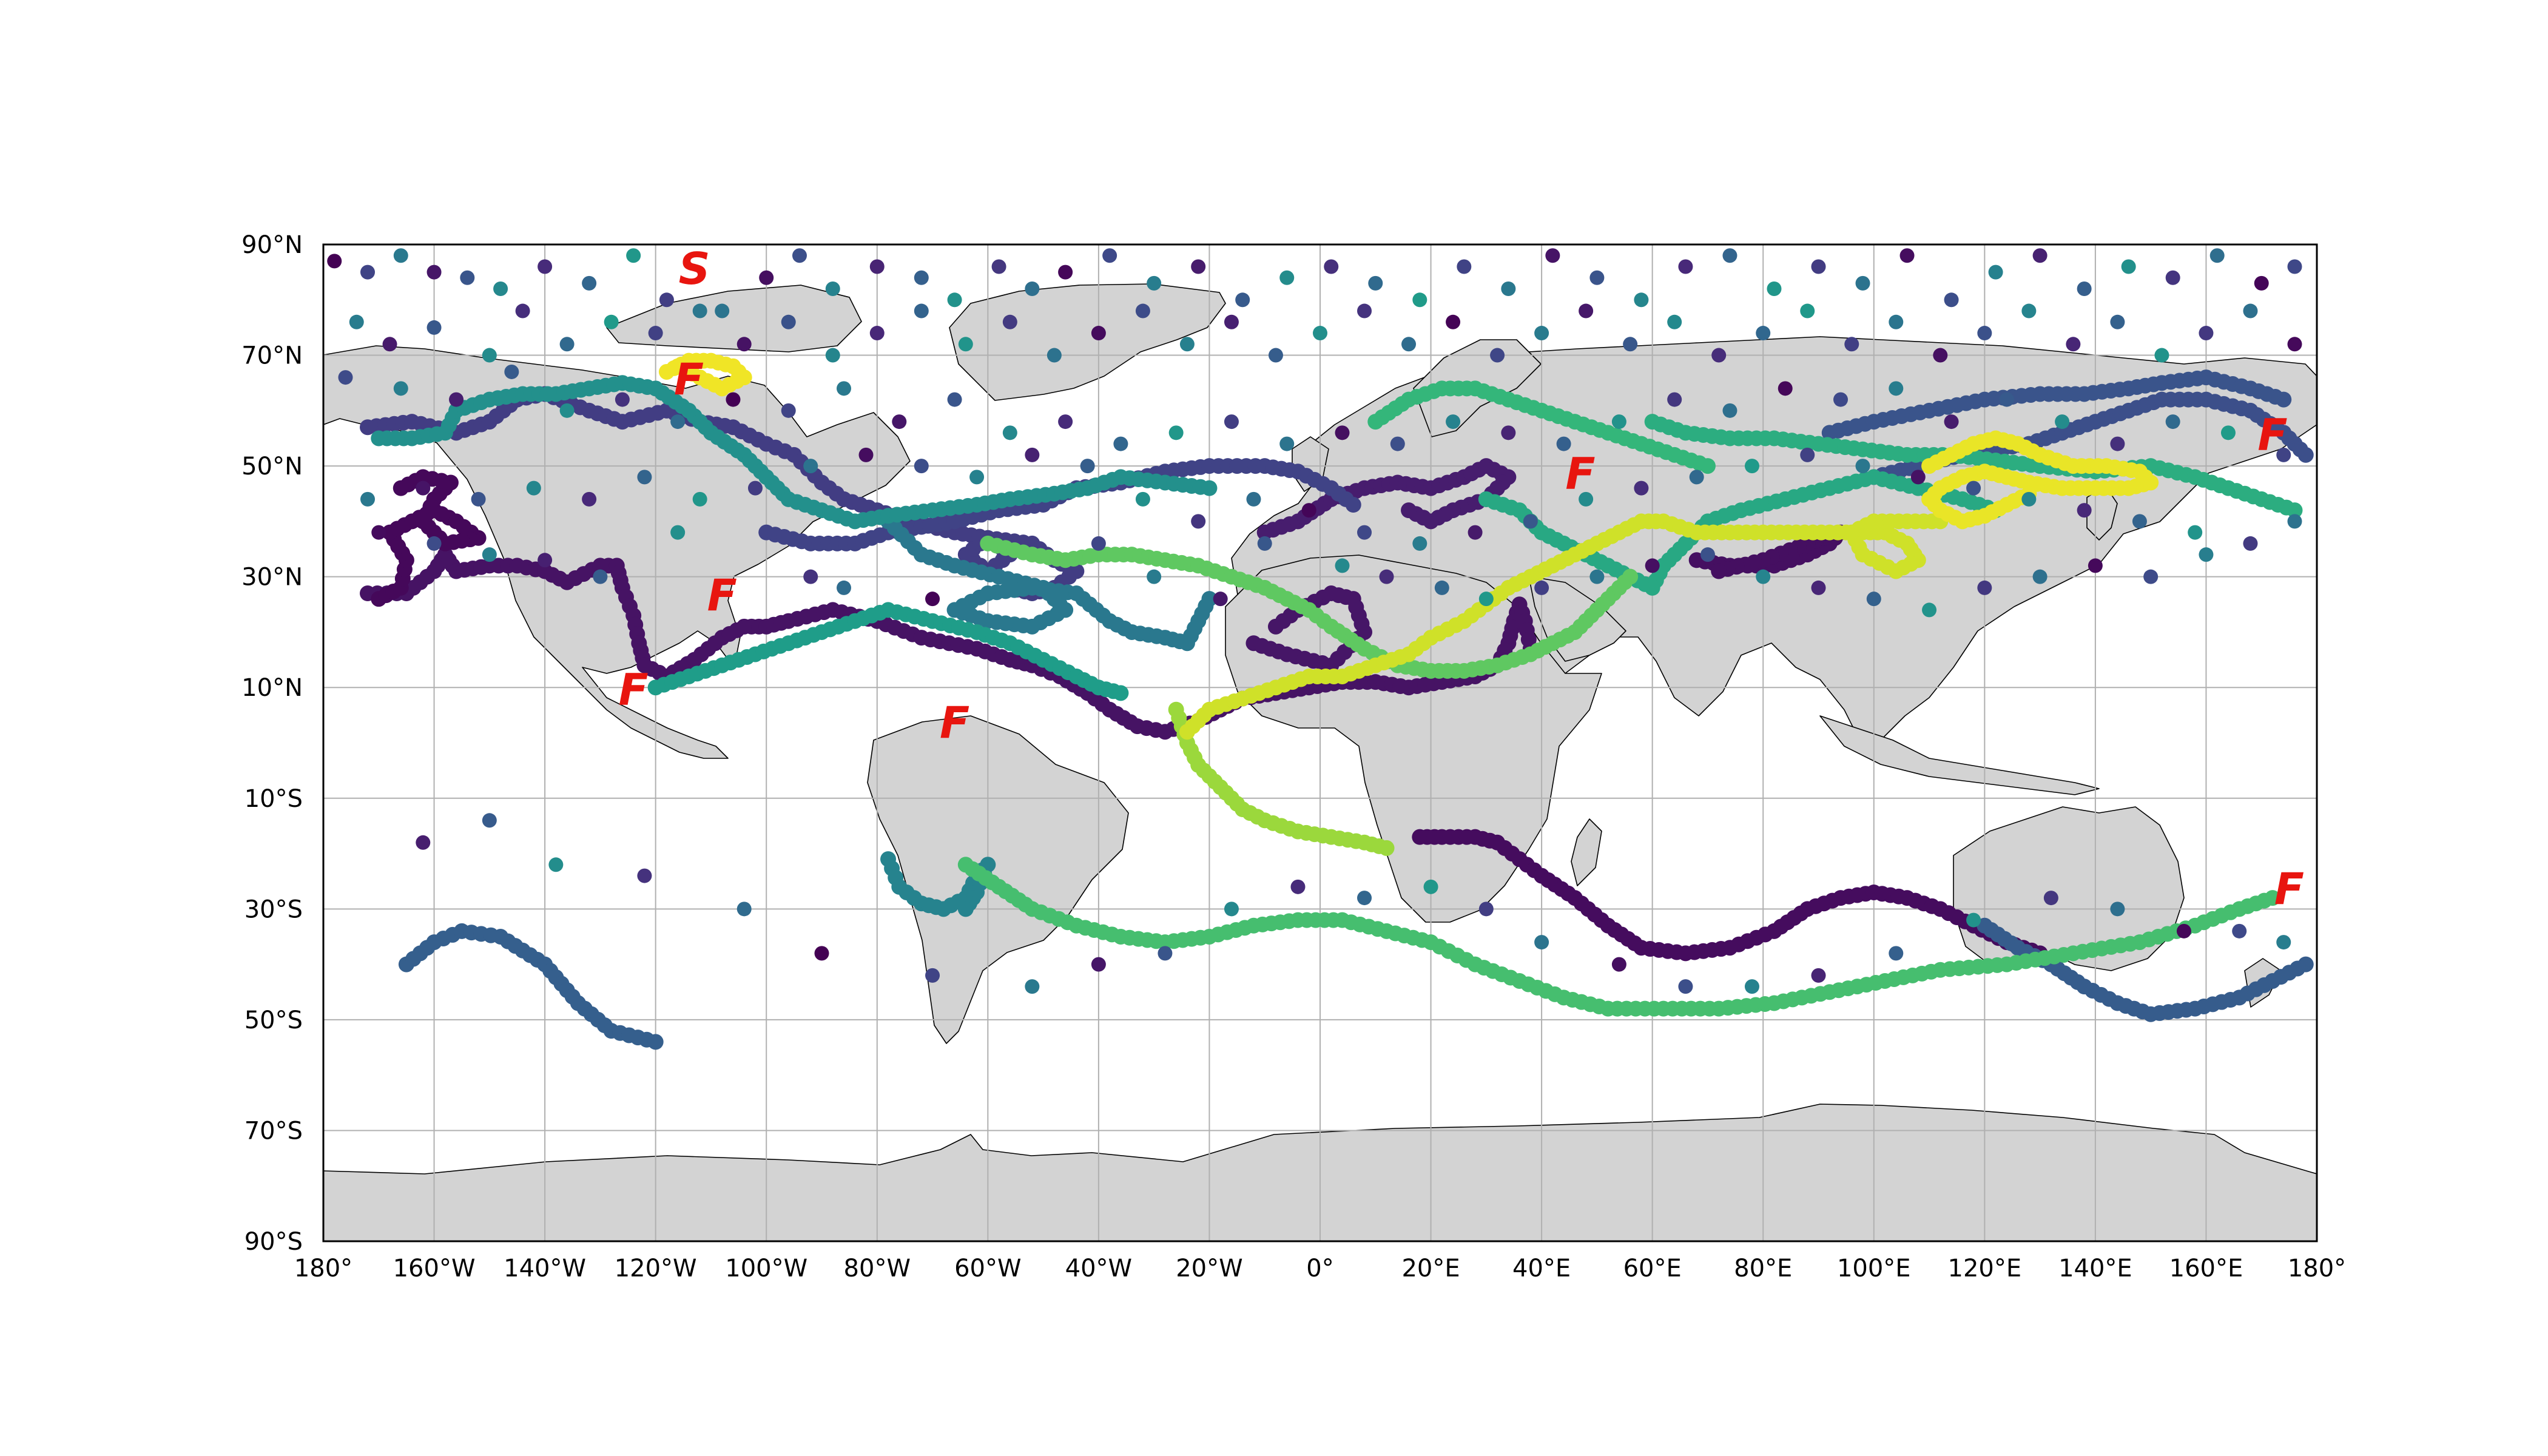 The width and height of the screenshot is (2548, 1456). What do you see at coordinates (694, 268) in the screenshot?
I see `start-marker: S` at bounding box center [694, 268].